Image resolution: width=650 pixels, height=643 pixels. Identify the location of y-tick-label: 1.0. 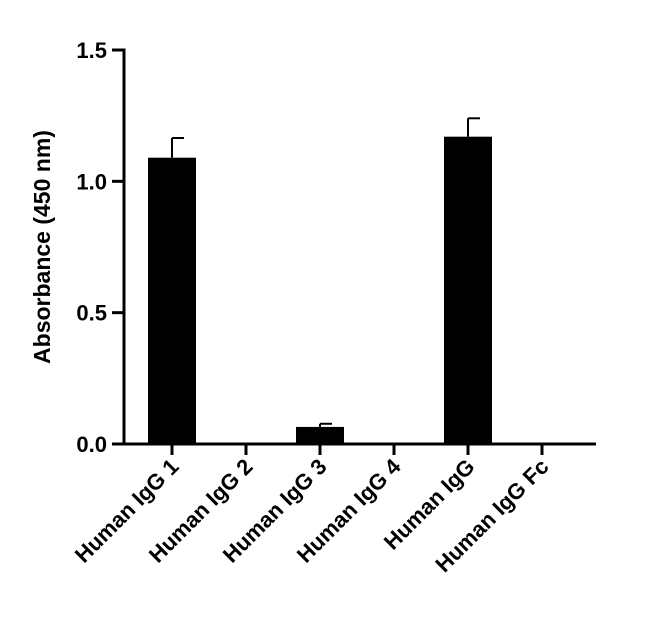
(91, 181).